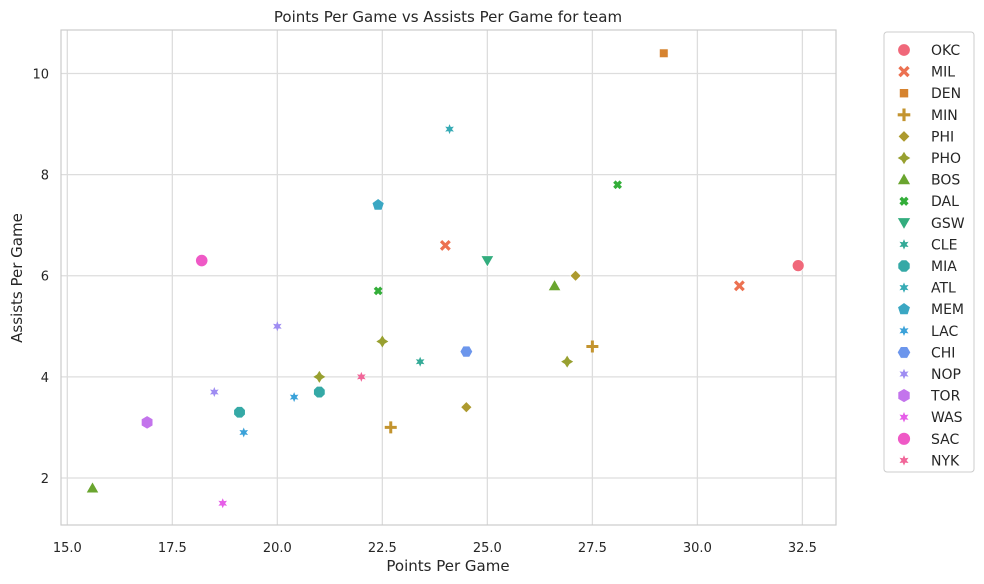 This screenshot has height=584, width=984. What do you see at coordinates (435, 548) in the screenshot?
I see `x-tick-labels: 15.0 17.5 20.0 22.5 25.0 27.5 30.0 32.5` at bounding box center [435, 548].